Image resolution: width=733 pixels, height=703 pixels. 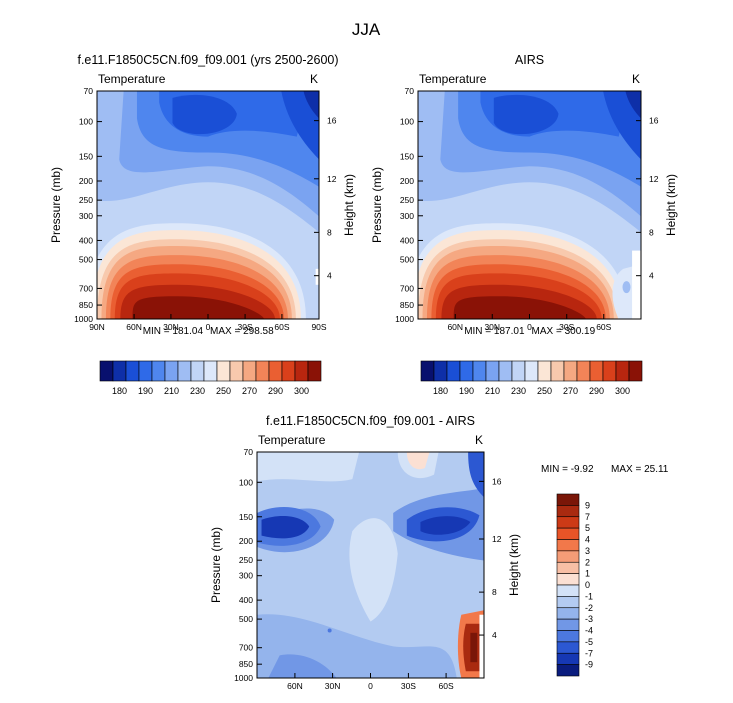 What do you see at coordinates (589, 642) in the screenshot?
I see `colorbar-label: -5` at bounding box center [589, 642].